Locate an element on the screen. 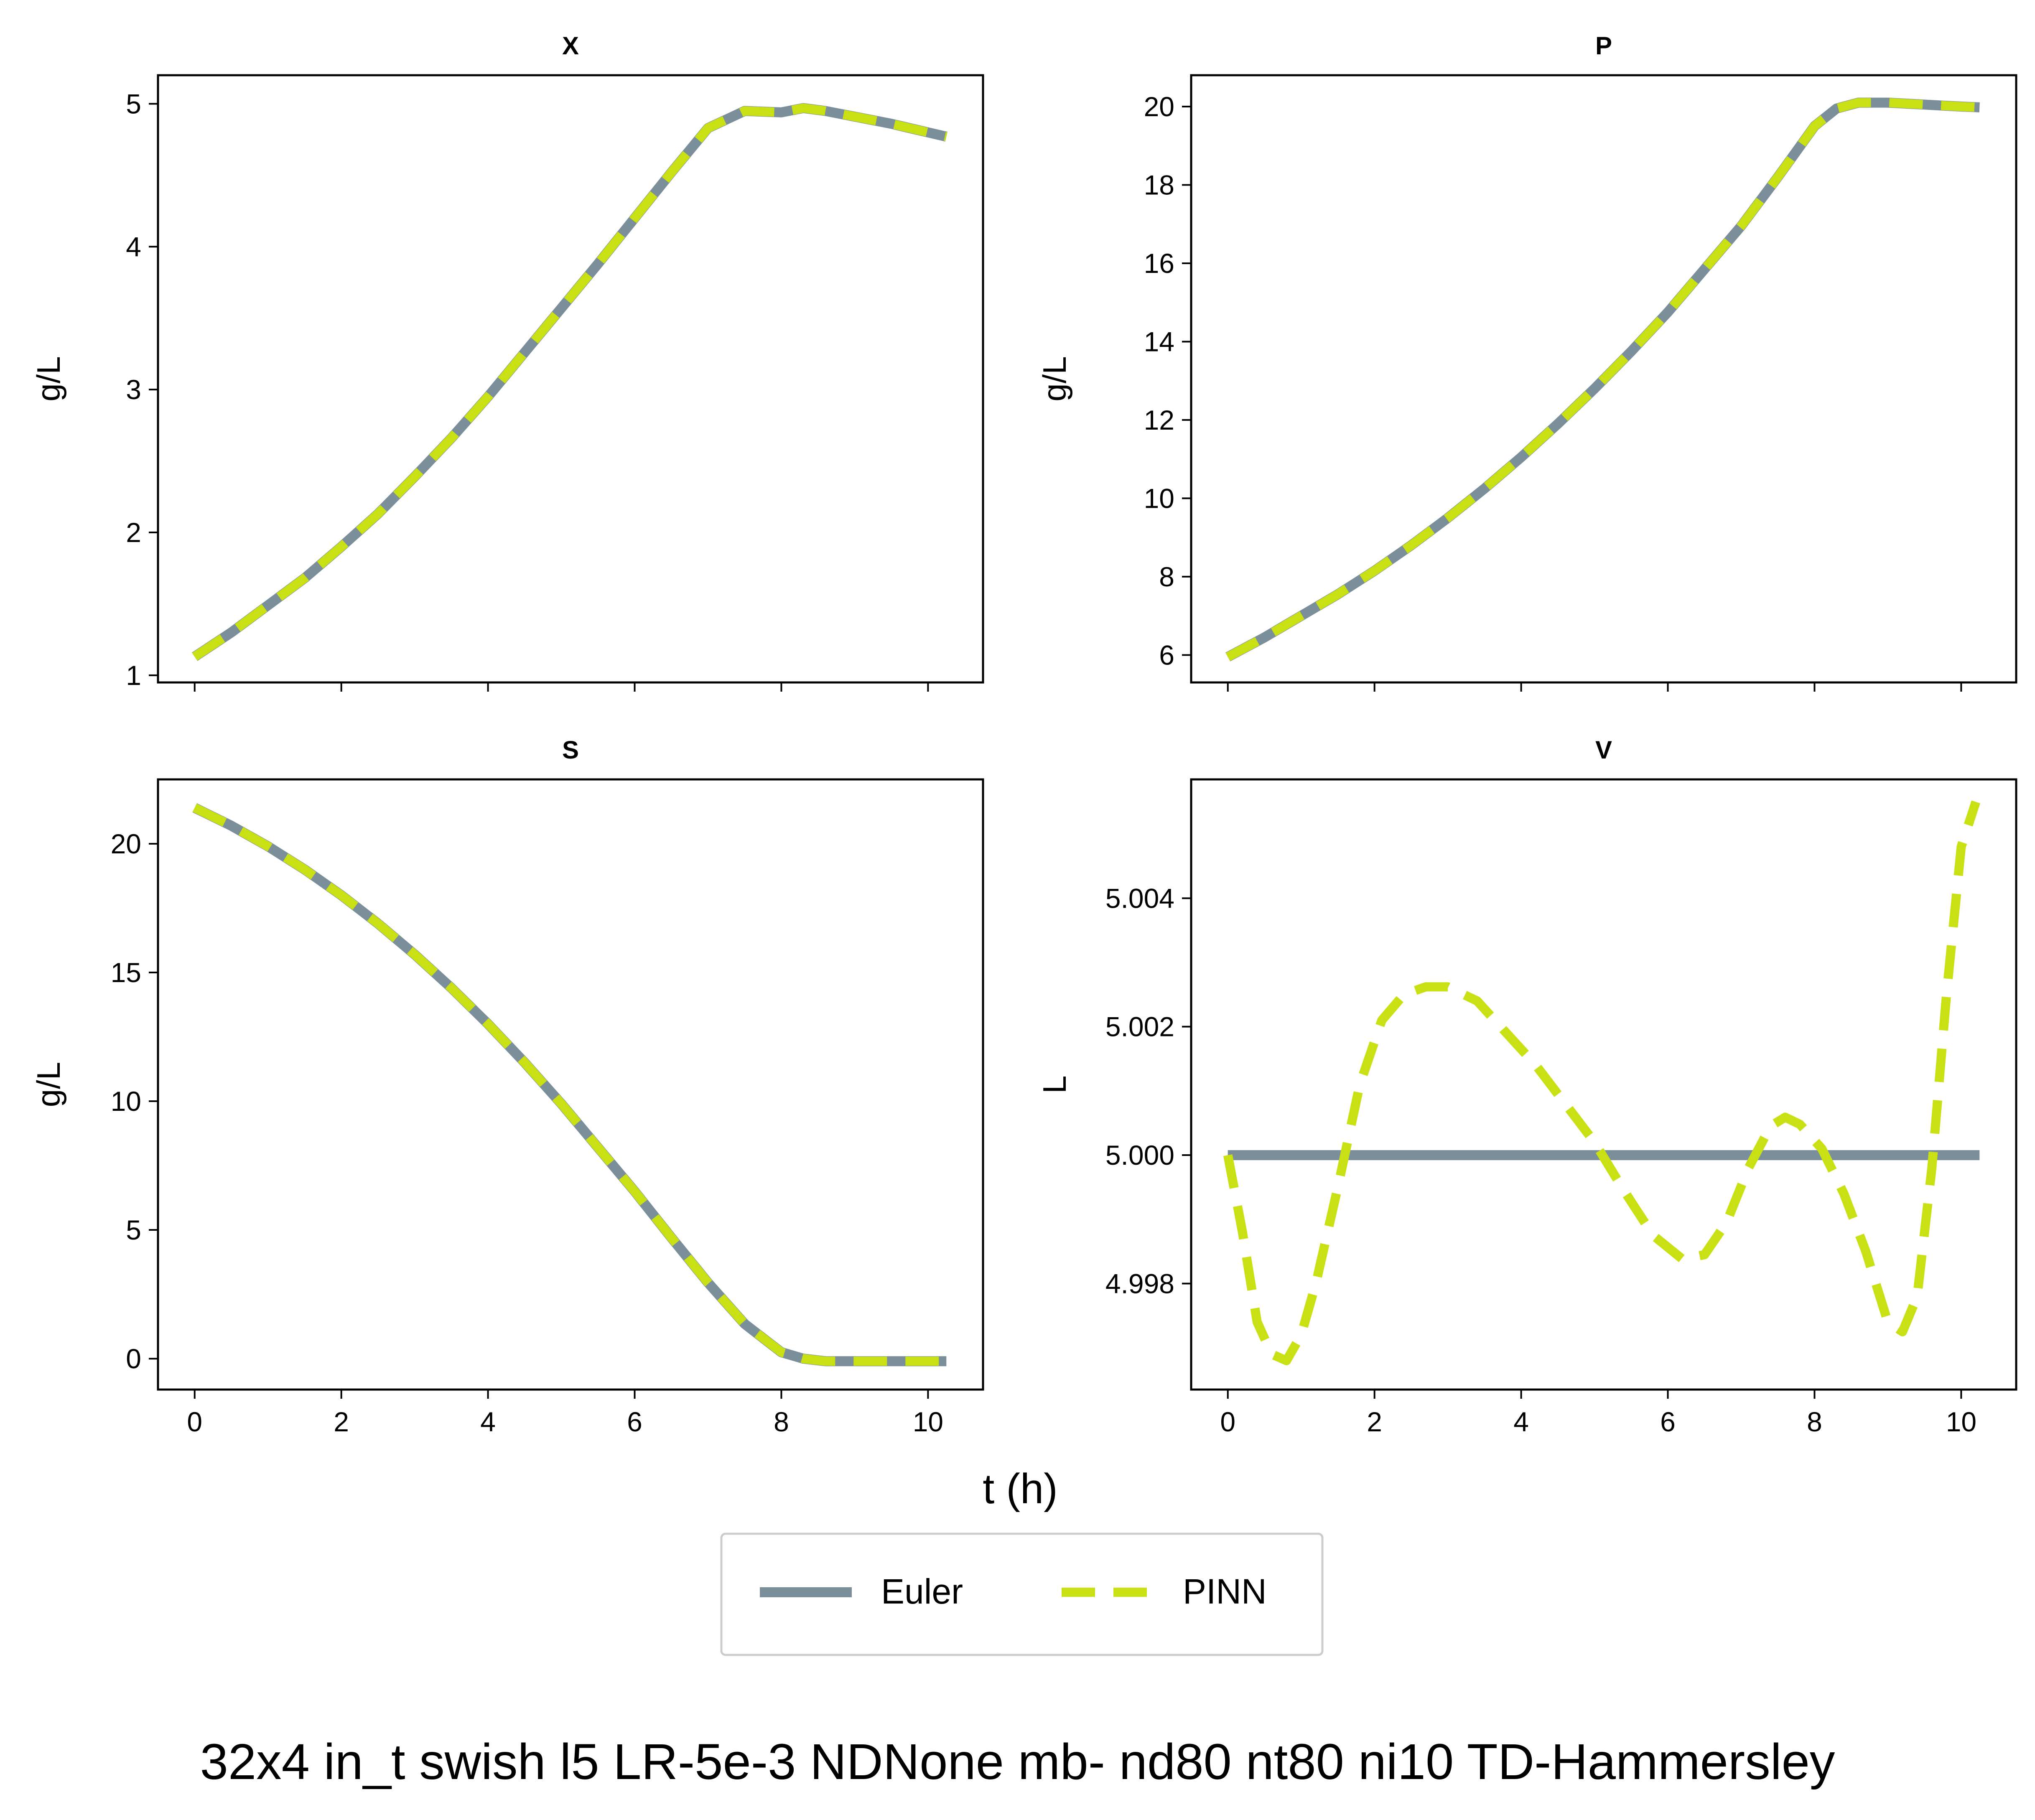 Image resolution: width=2035 pixels, height=1820 pixels. subplot-title: S is located at coordinates (570, 750).